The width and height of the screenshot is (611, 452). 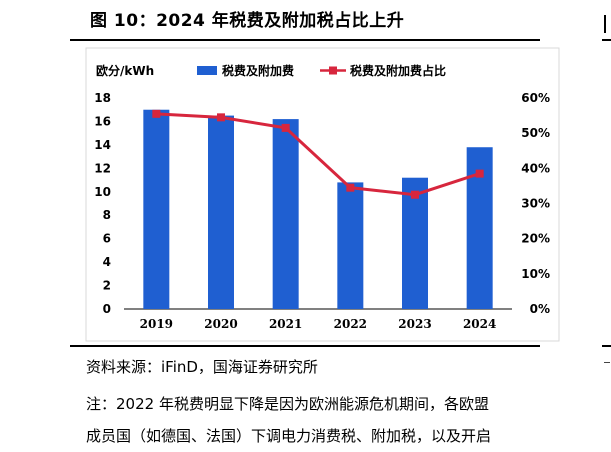 I want to click on left-tick-label: 2, so click(x=107, y=286).